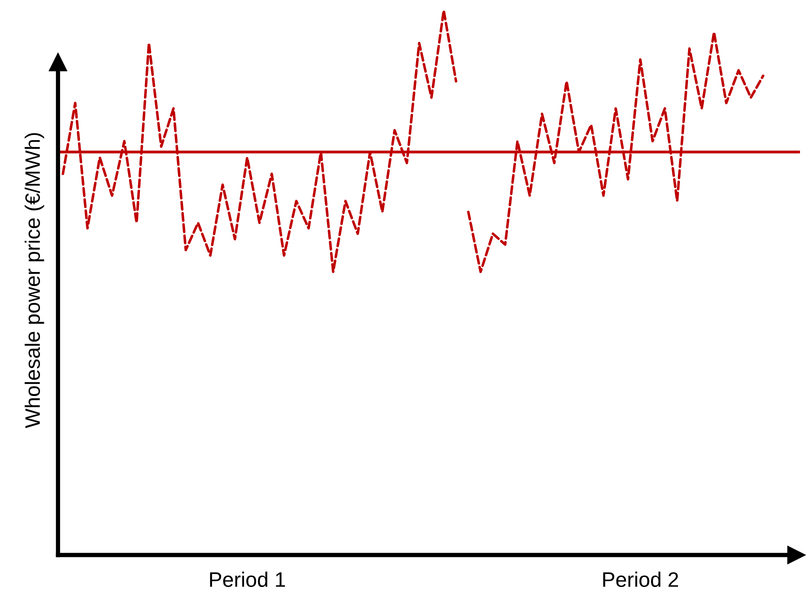  Describe the element at coordinates (640, 579) in the screenshot. I see `x-tick-label: Period 2` at that location.